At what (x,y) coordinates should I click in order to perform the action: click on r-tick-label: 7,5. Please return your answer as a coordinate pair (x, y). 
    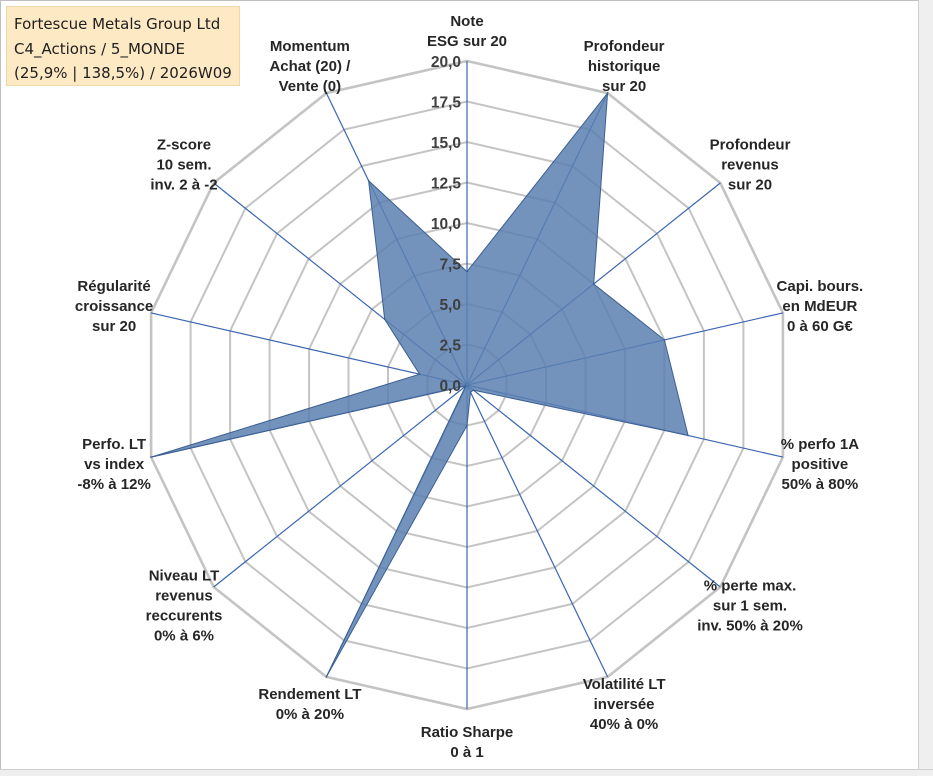
    Looking at the image, I should click on (450, 265).